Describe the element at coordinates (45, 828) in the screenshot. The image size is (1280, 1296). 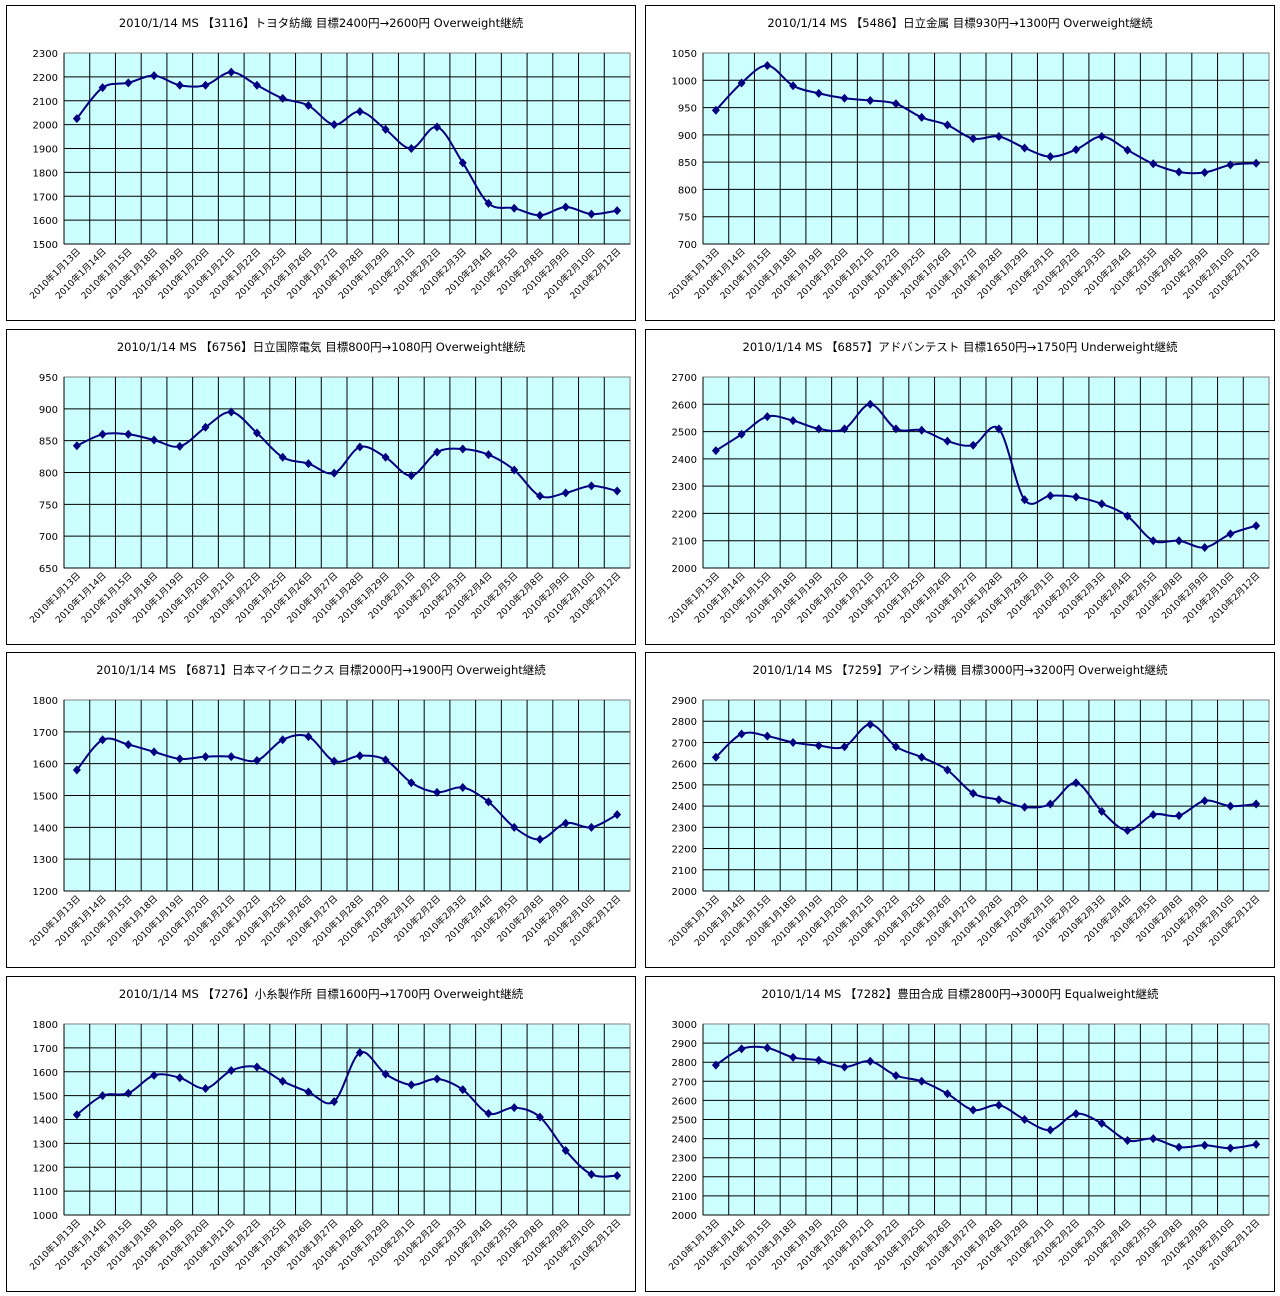
I see `y-tick-label: 1400` at that location.